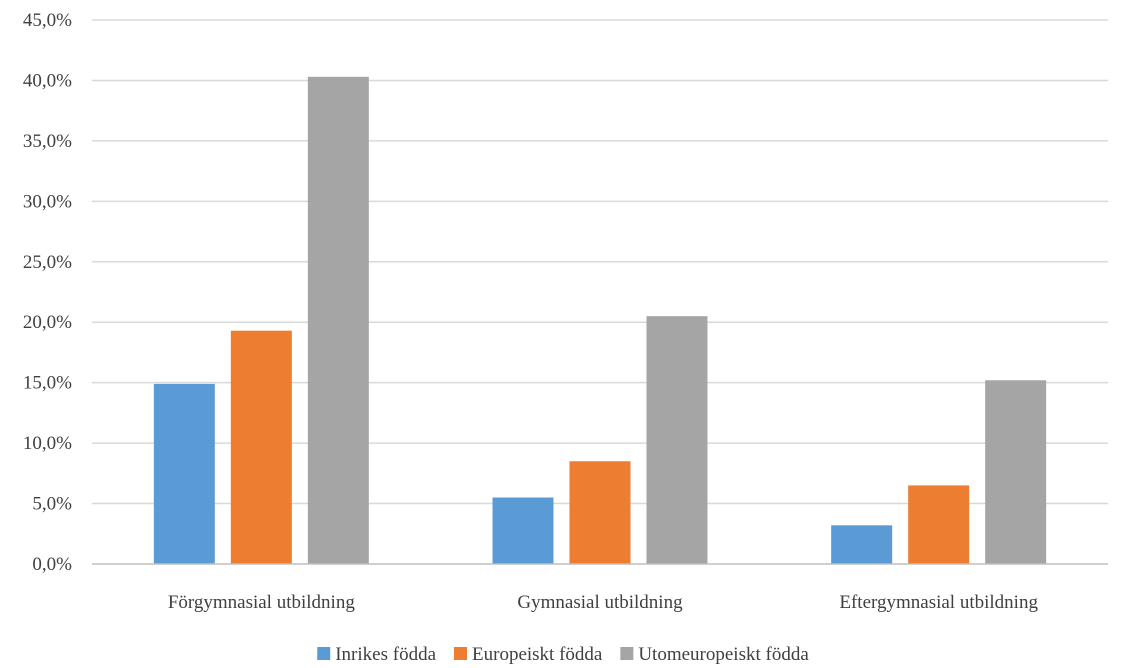 The image size is (1126, 668). I want to click on y-tick-label: 5,0%, so click(52, 504).